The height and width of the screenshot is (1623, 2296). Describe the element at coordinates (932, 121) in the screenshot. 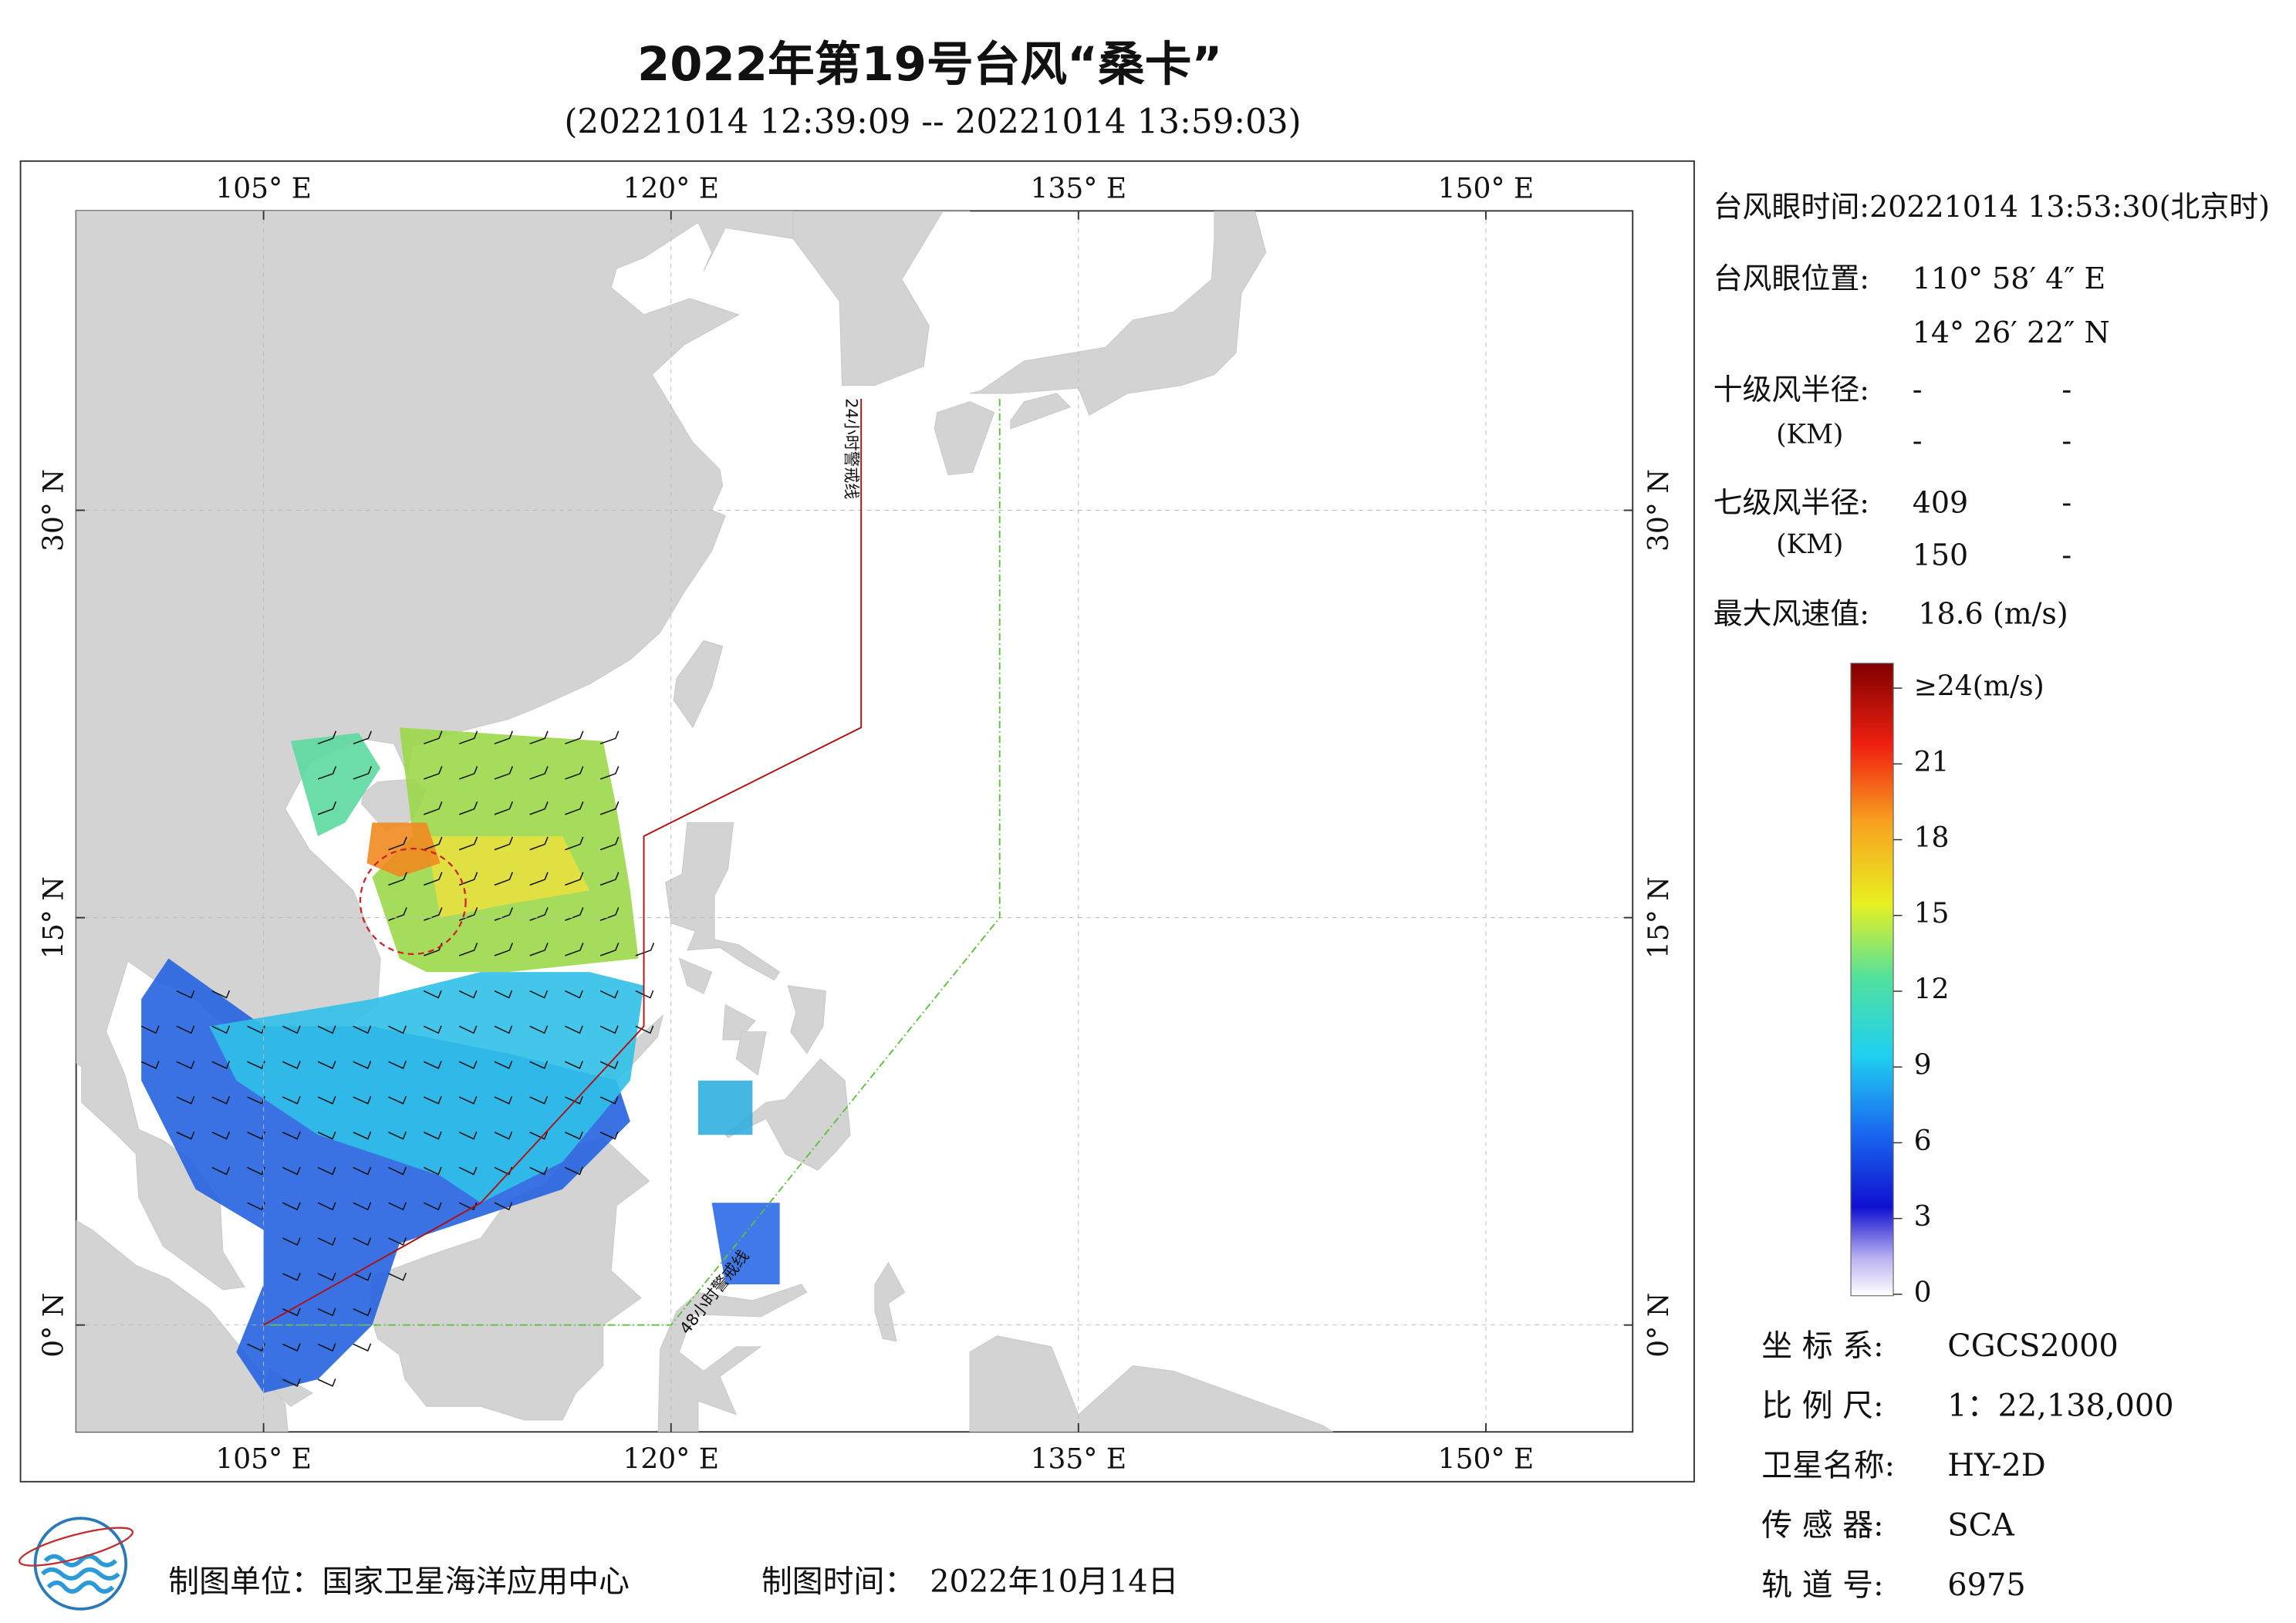

I see `subtitle: (20221014 12:39:09 -- 20221014 13:59:03)` at that location.